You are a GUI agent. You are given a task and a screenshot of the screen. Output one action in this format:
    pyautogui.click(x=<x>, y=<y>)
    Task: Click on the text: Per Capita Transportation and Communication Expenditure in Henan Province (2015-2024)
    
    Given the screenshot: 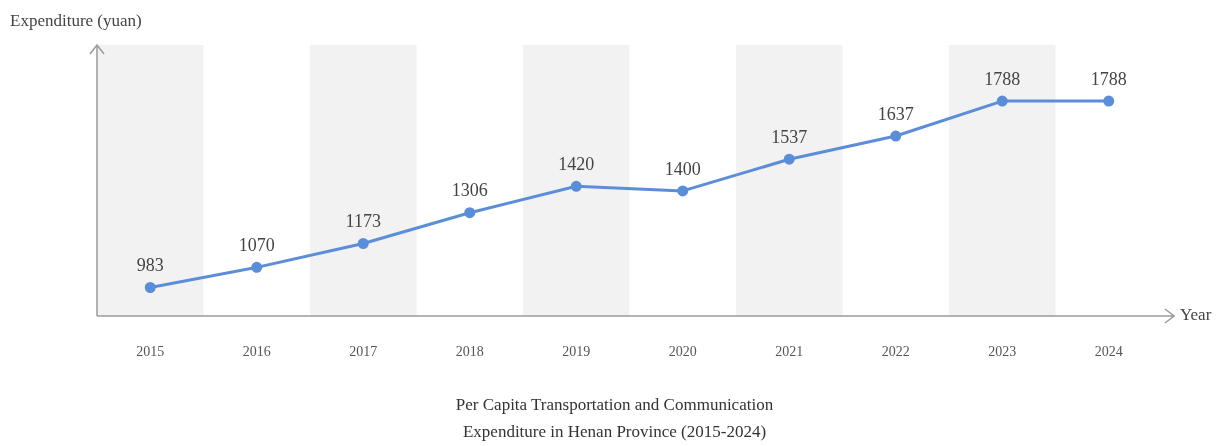 What is the action you would take?
    pyautogui.click(x=614, y=418)
    